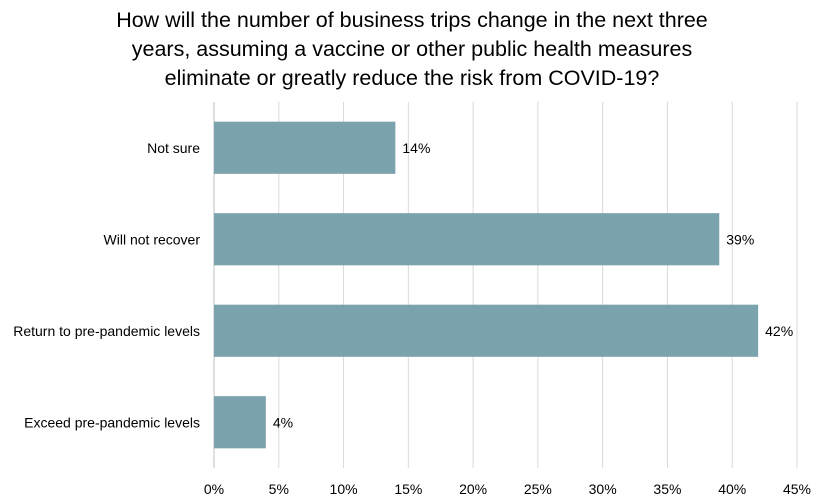 Image resolution: width=824 pixels, height=502 pixels. What do you see at coordinates (408, 489) in the screenshot?
I see `x-tick-label: 15%` at bounding box center [408, 489].